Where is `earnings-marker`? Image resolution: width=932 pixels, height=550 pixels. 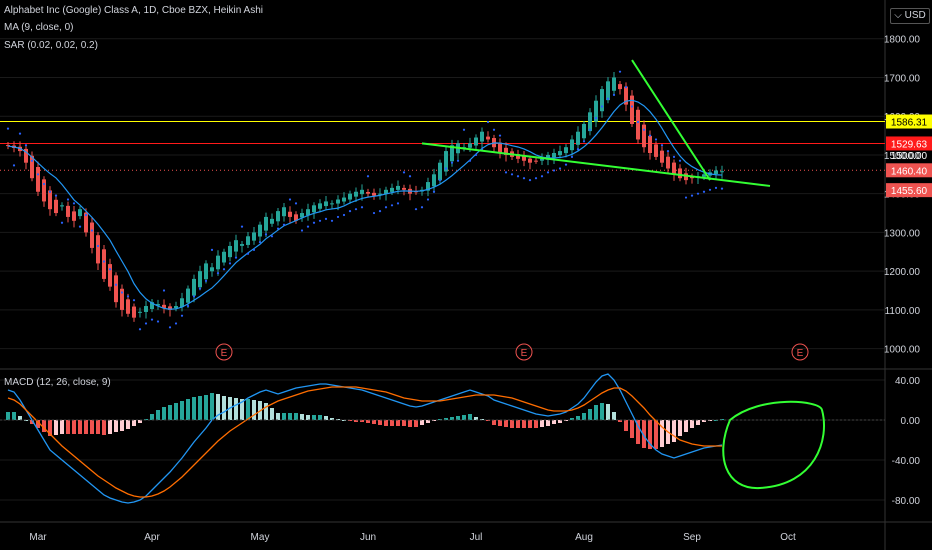 earnings-marker is located at coordinates (524, 352).